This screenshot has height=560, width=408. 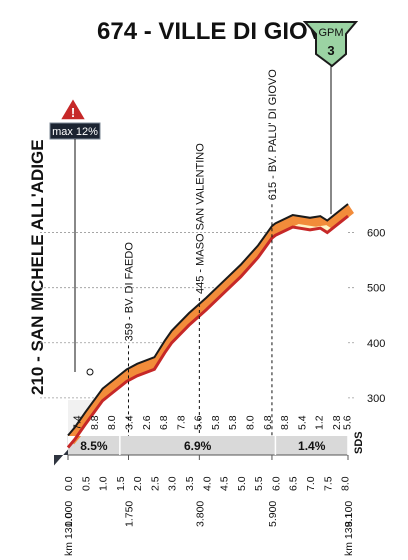 I want to click on distance-label: 5.900, so click(x=273, y=514).